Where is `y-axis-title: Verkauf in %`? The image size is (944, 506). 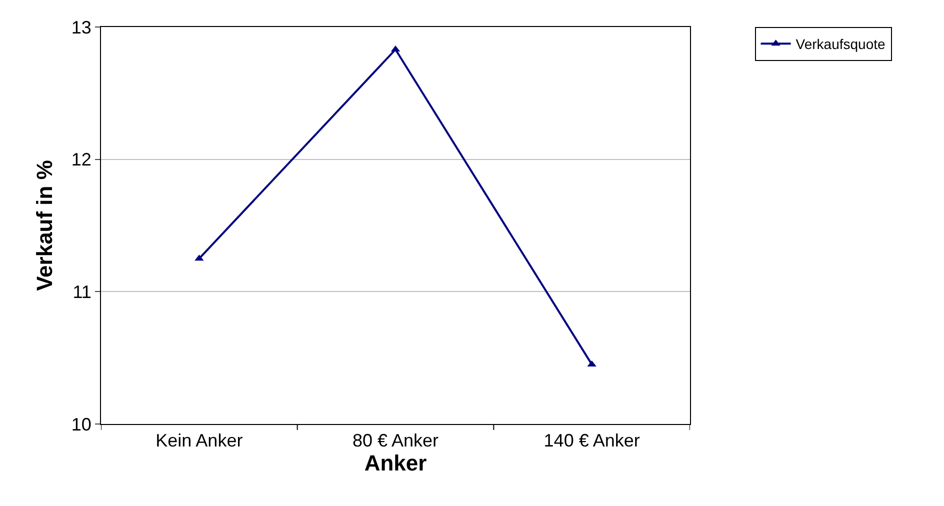 y-axis-title: Verkauf in % is located at coordinates (45, 225).